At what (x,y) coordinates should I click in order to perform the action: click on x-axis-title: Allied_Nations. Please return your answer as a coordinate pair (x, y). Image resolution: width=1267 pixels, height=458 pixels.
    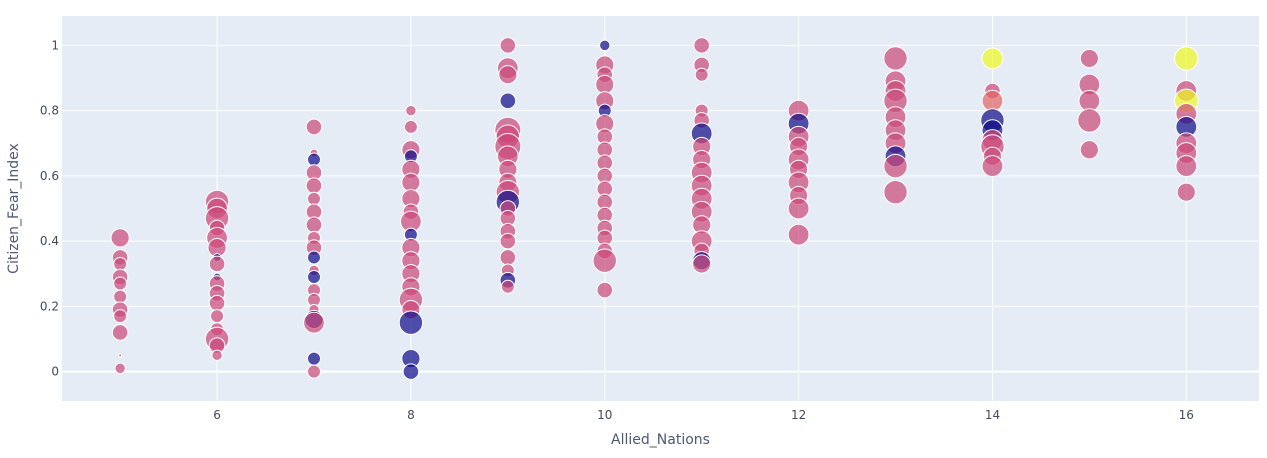
    Looking at the image, I should click on (660, 440).